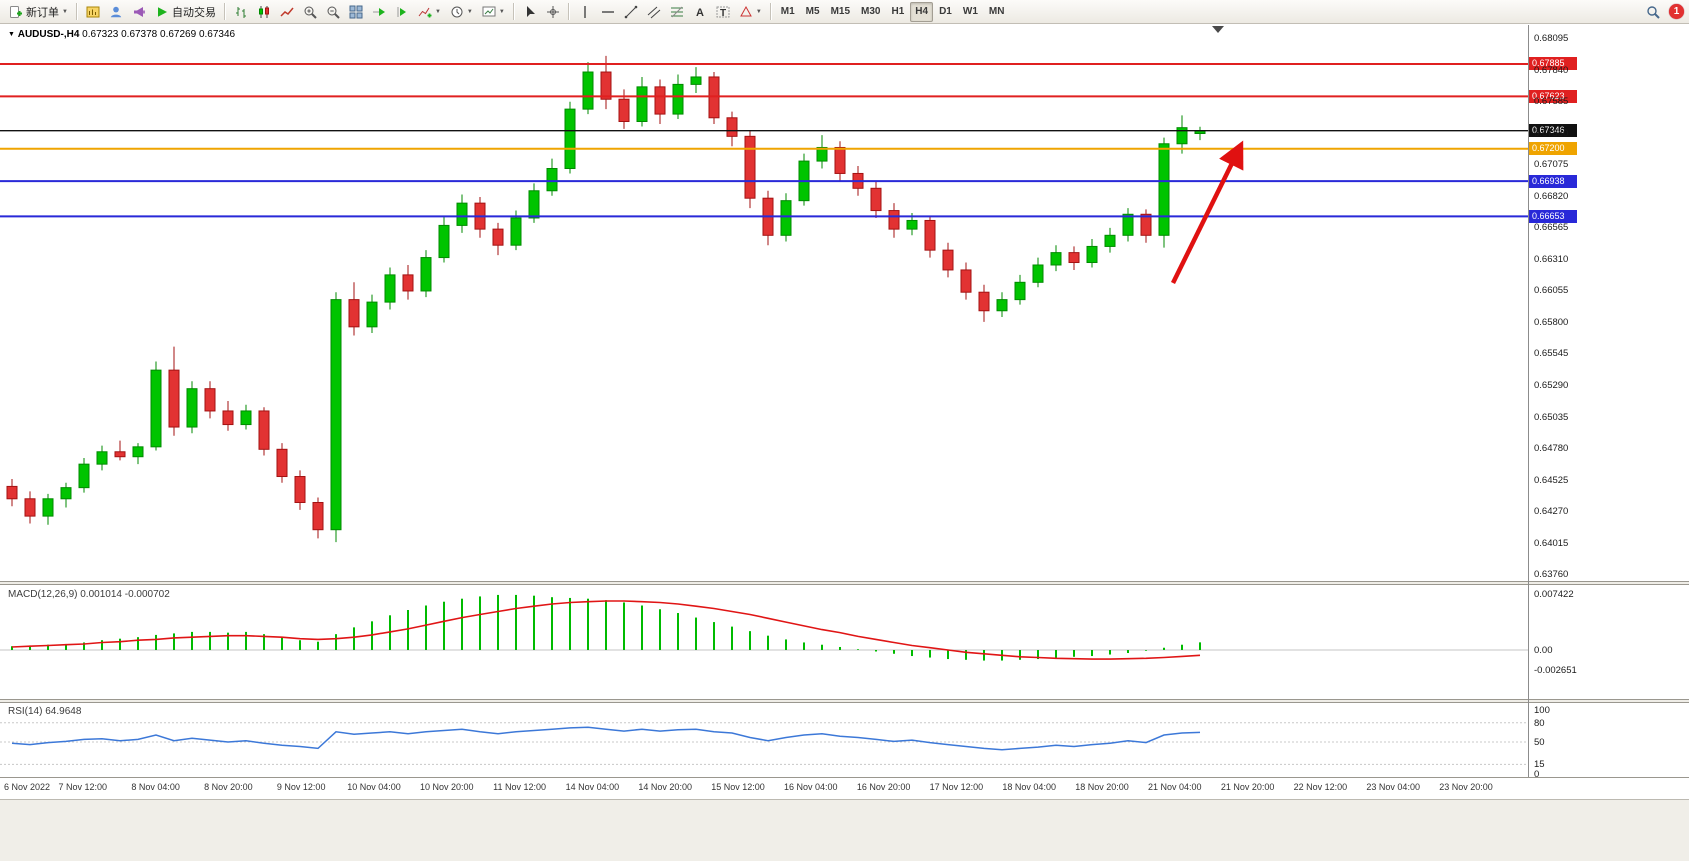 The width and height of the screenshot is (1689, 861). I want to click on svg-text: A, so click(700, 13).